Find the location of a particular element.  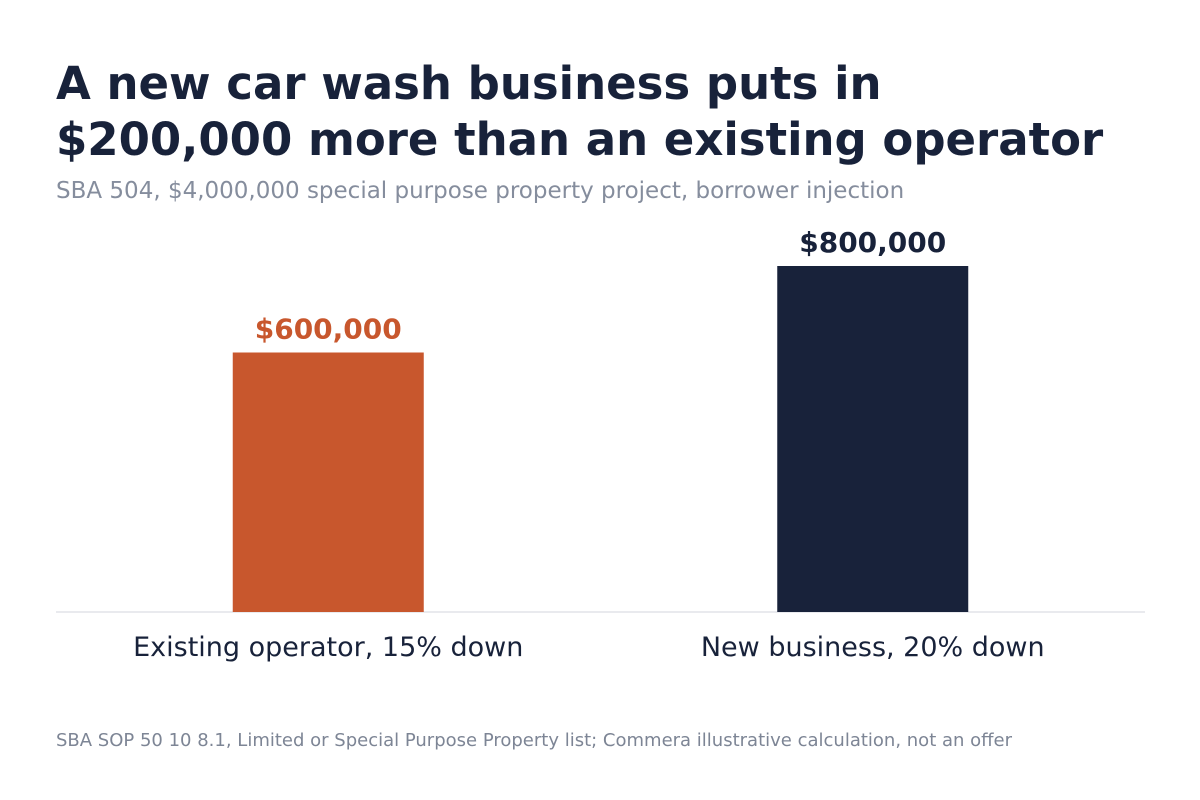

bar-value-label-2: $800,000 is located at coordinates (872, 242).